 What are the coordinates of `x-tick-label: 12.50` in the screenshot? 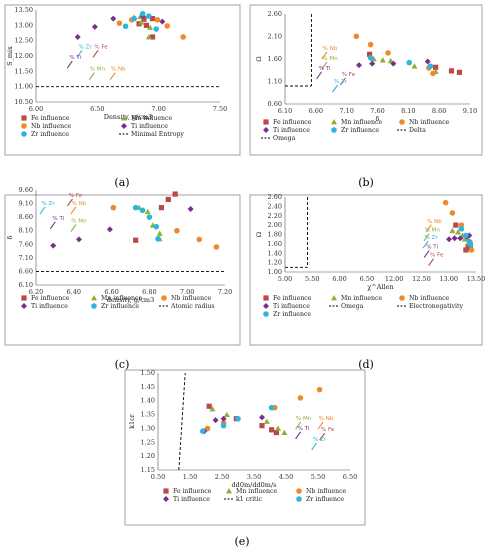 It's located at (421, 279).